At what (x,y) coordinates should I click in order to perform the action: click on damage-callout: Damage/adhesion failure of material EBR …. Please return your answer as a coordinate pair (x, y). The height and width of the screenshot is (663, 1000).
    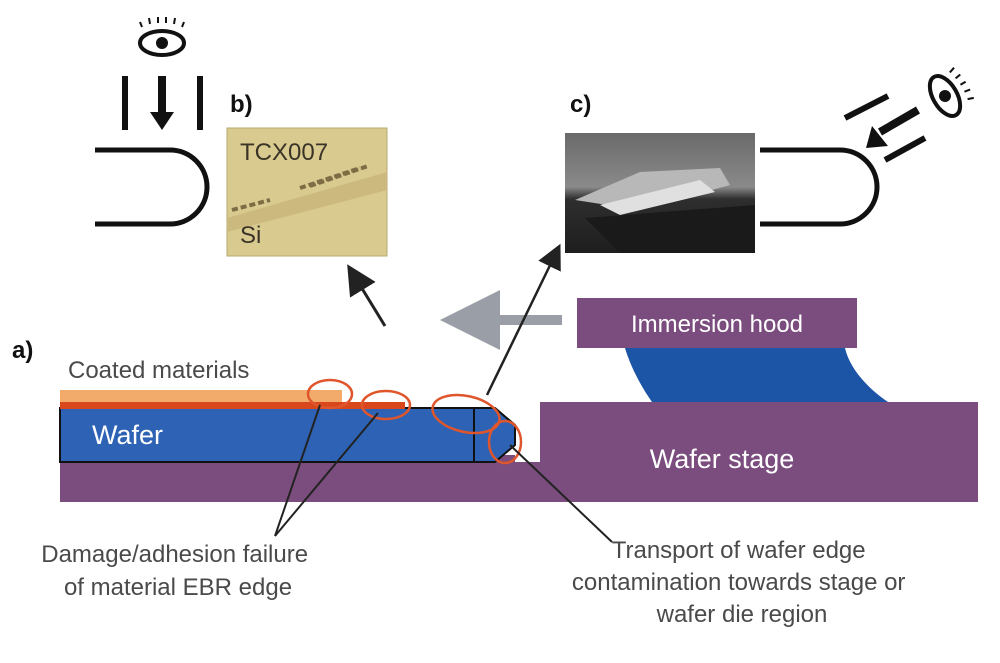
    Looking at the image, I should click on (178, 571).